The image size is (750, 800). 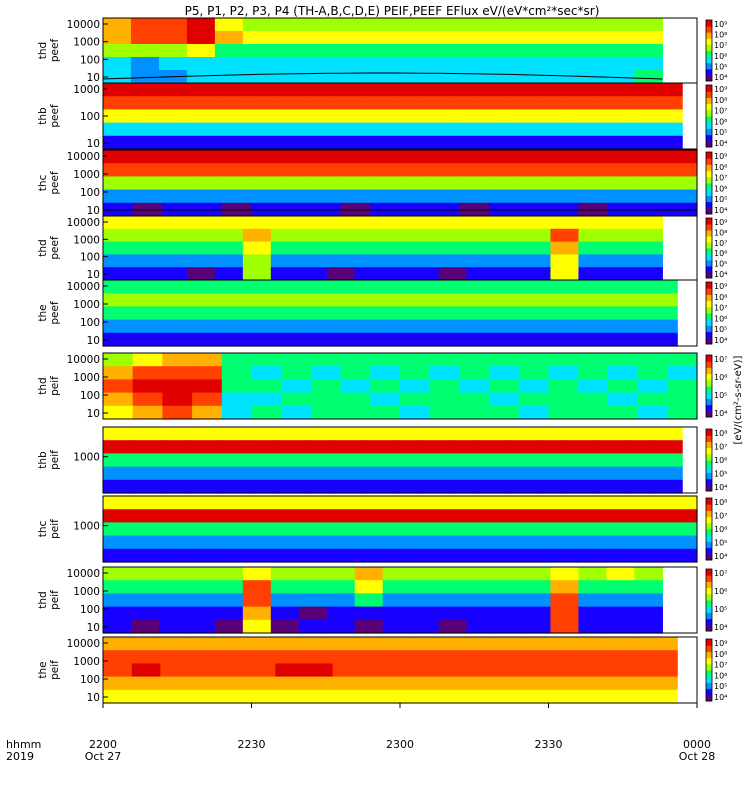 I want to click on colorbar-tick-label: 10⁷, so click(x=720, y=308).